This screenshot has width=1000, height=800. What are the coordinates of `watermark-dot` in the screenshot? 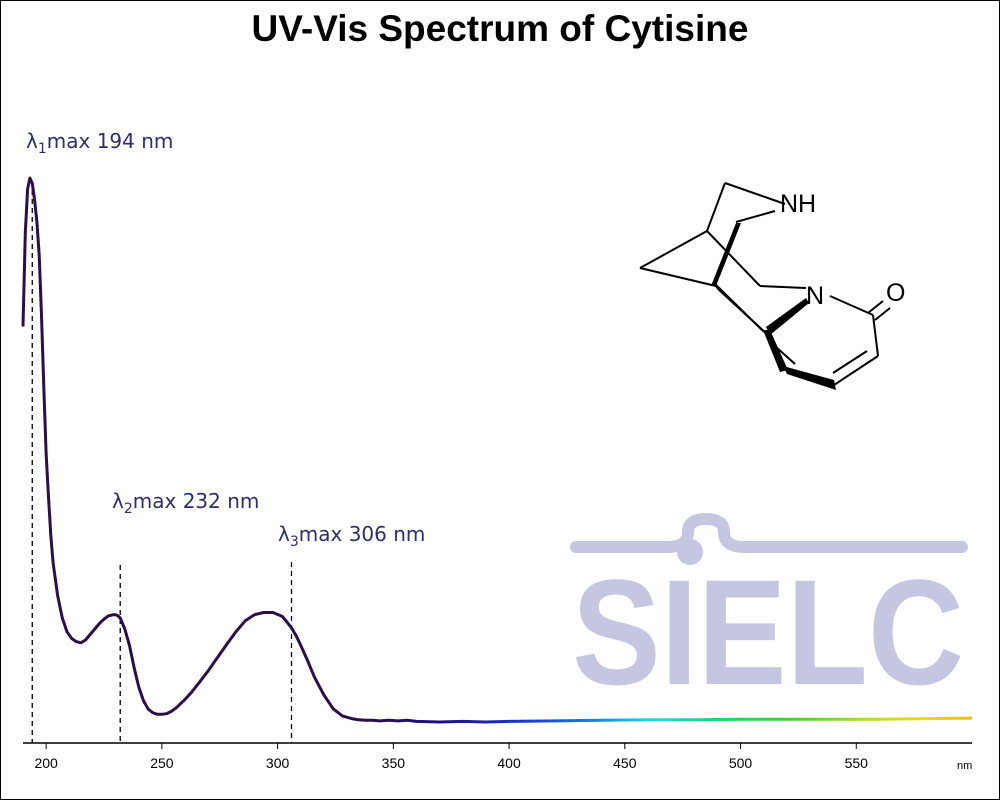 It's located at (690, 552).